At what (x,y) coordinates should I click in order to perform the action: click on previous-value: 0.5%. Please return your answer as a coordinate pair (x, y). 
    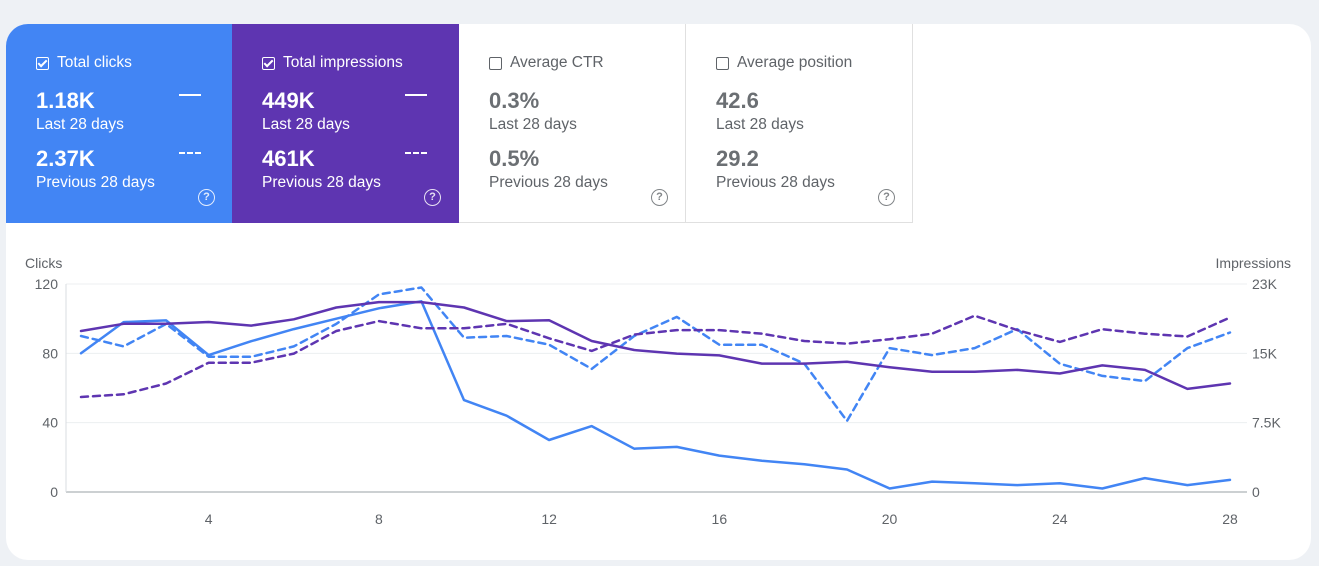
    Looking at the image, I should click on (514, 158).